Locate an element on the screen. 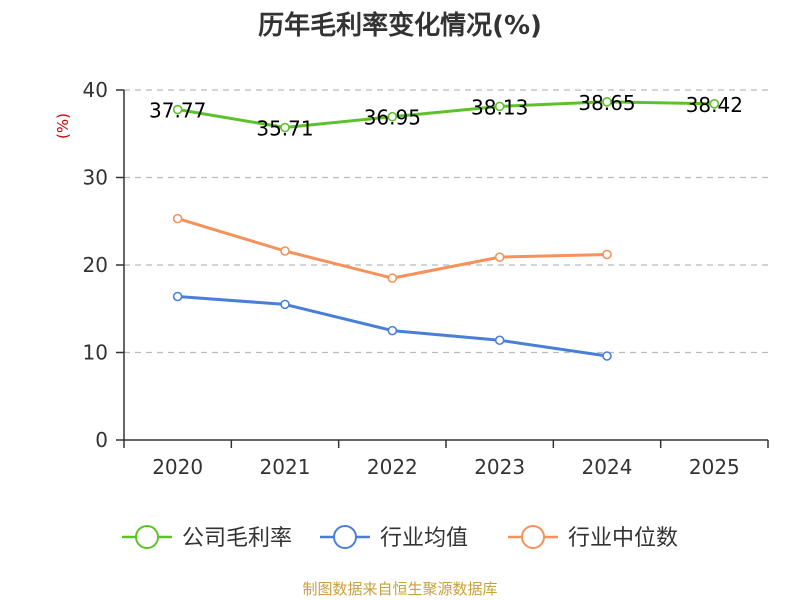 This screenshot has height=600, width=800. source-note: 制图数据来自恒生聚源数据库 is located at coordinates (399, 589).